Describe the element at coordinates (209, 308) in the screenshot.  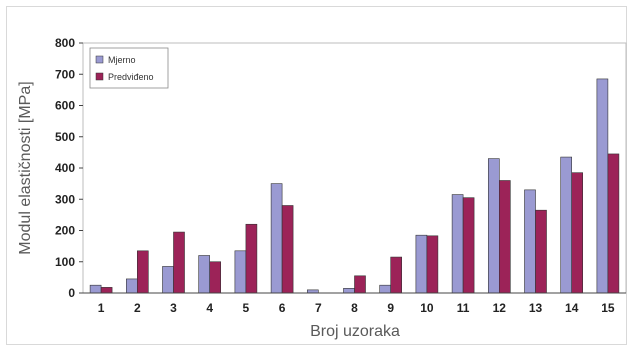
I see `x-tick-label: 4` at that location.